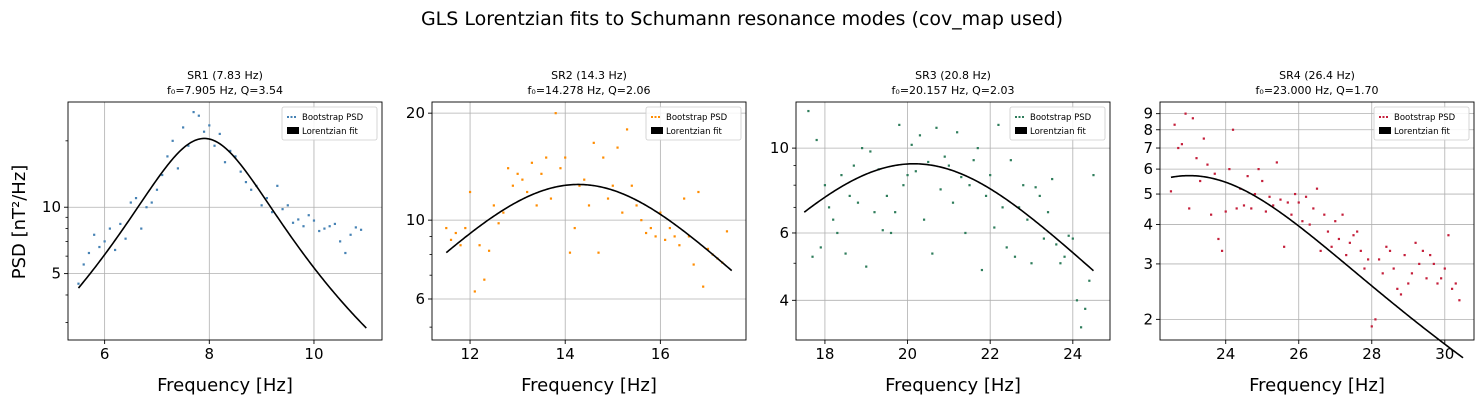  What do you see at coordinates (953, 75) in the screenshot?
I see `subplot-title: SR3 (20.8 Hz)` at bounding box center [953, 75].